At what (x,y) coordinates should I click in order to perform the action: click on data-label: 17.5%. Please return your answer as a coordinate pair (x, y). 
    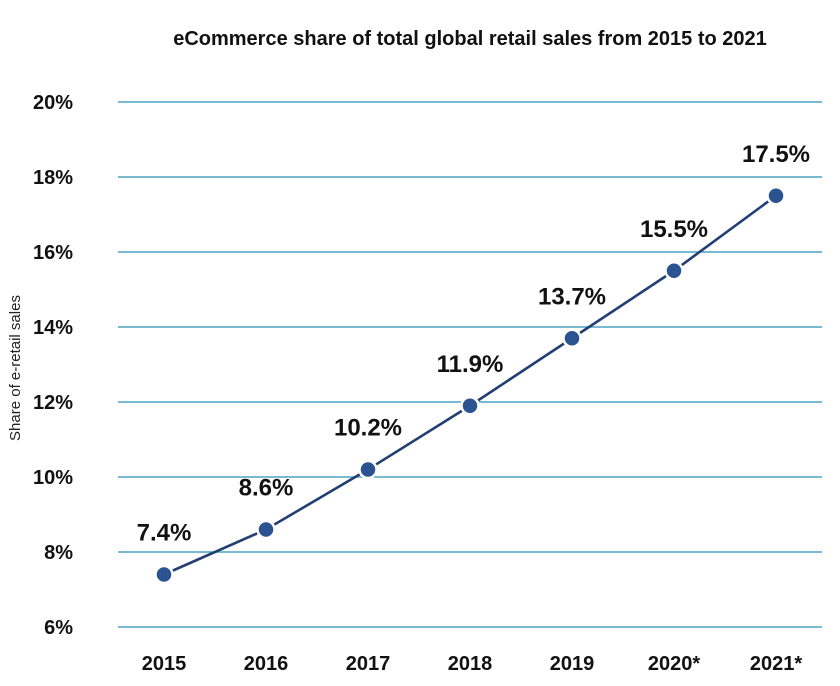
    Looking at the image, I should click on (776, 154).